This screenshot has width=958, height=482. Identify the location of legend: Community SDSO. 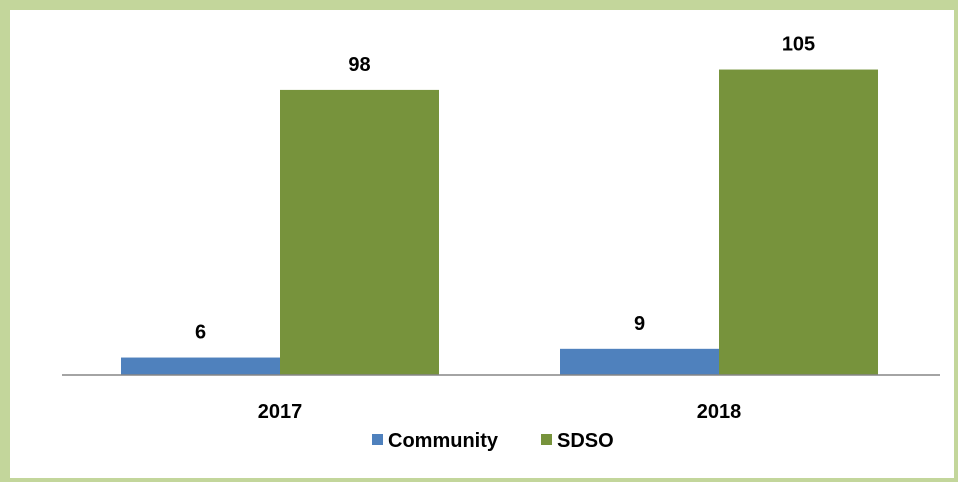
(493, 441).